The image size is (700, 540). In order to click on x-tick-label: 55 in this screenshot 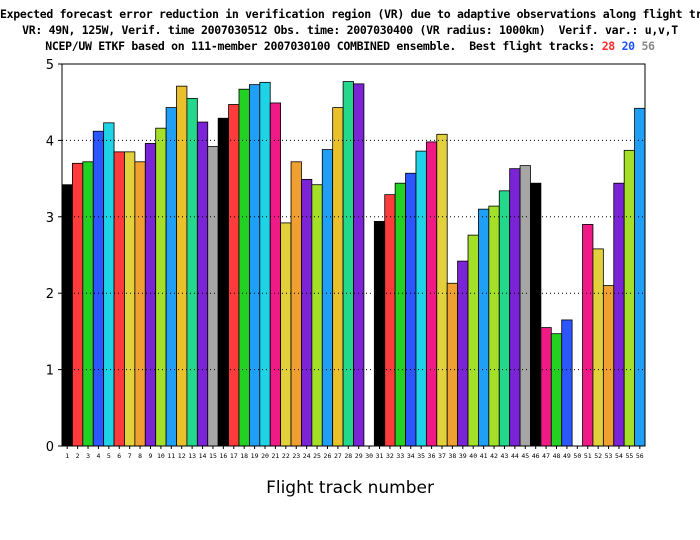, I will do `click(629, 456)`.